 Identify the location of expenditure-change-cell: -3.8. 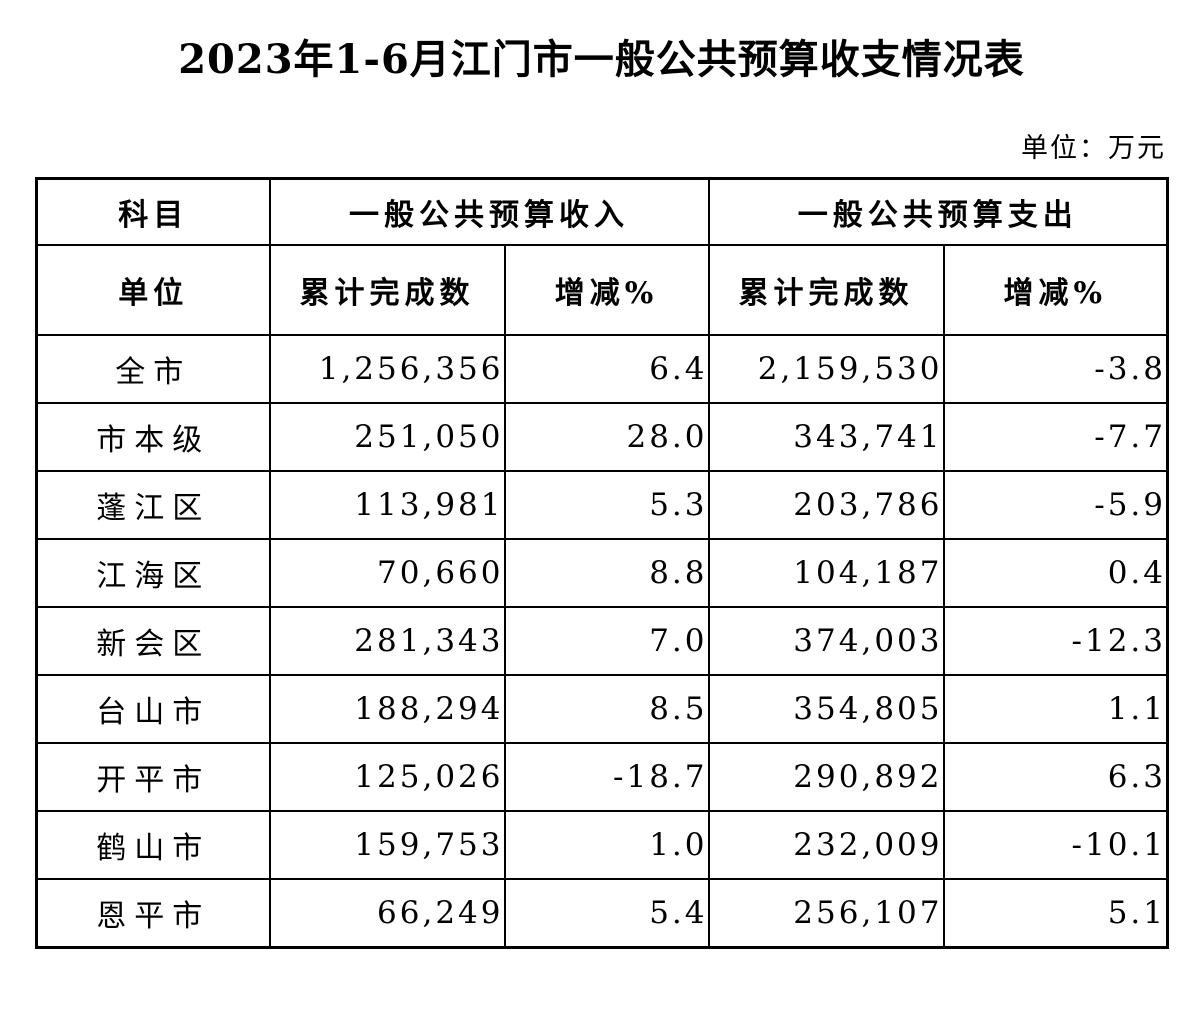
(1055, 369).